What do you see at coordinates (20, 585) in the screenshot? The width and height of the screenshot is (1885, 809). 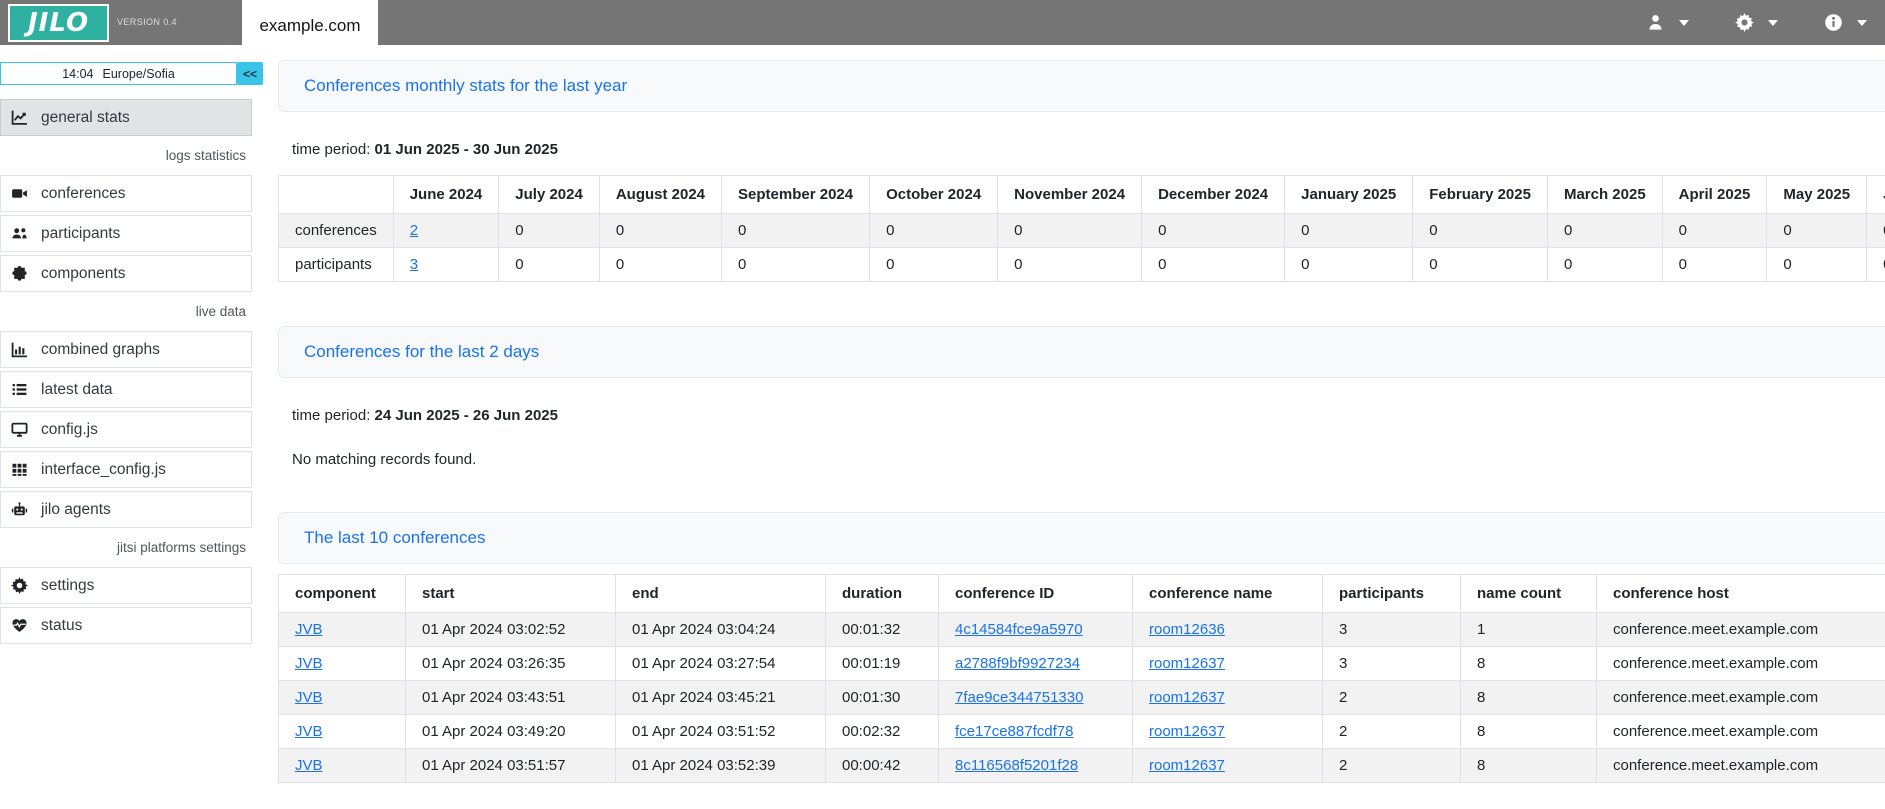 I see `gear-icon` at bounding box center [20, 585].